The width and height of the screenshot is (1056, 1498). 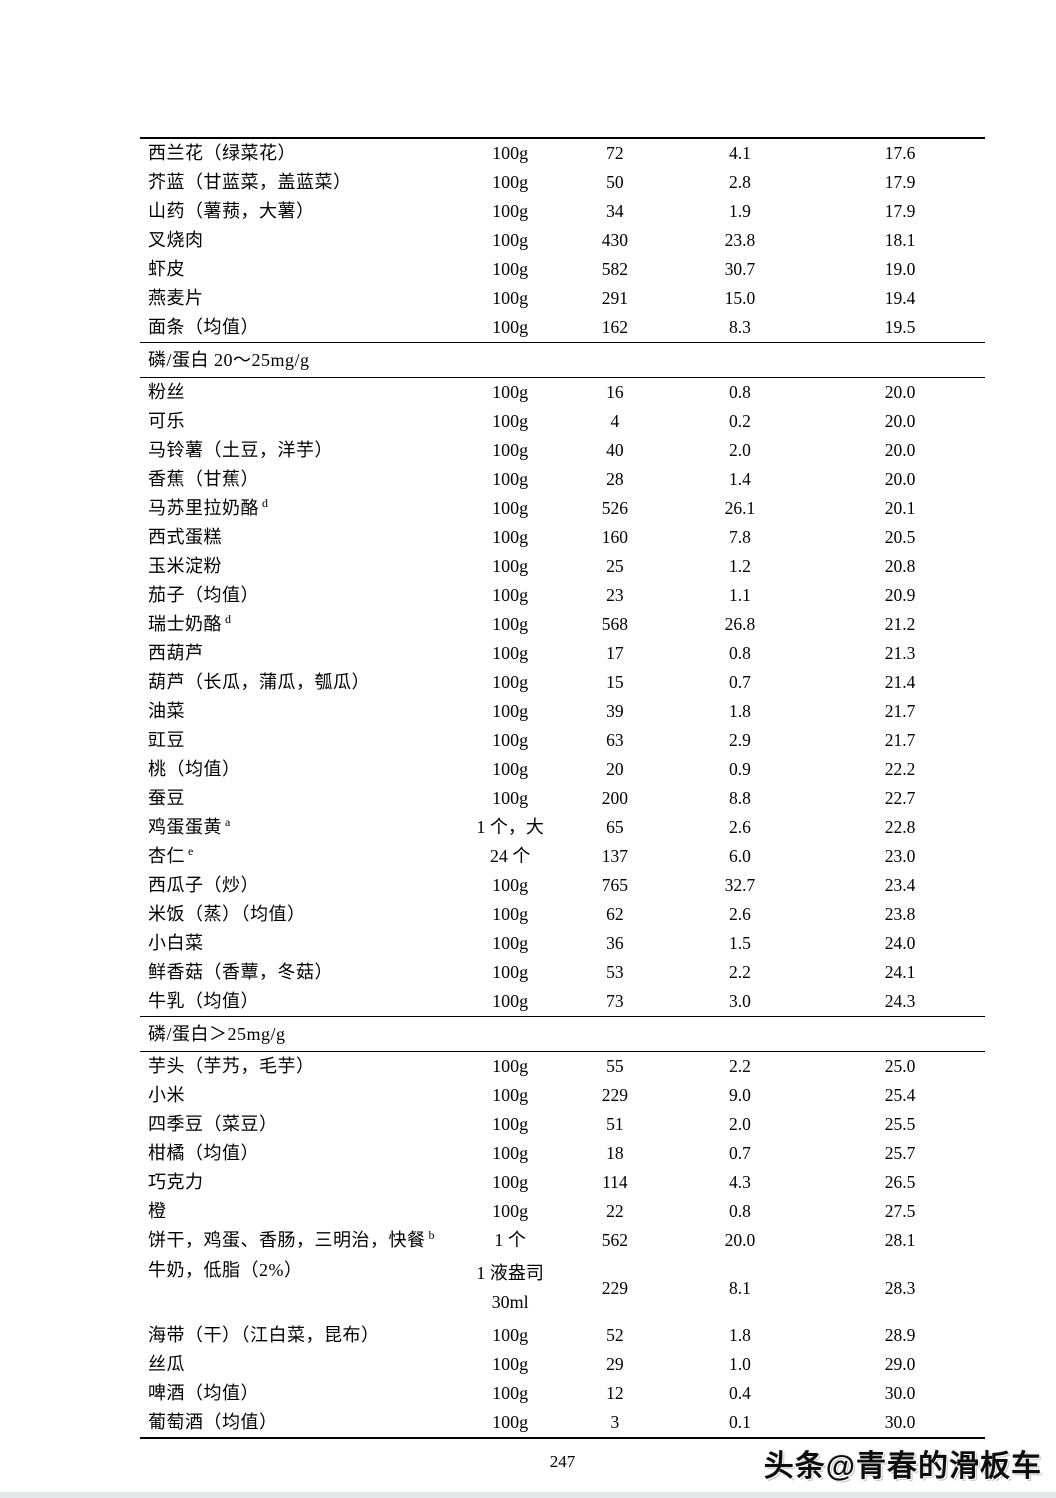 What do you see at coordinates (900, 1001) in the screenshot?
I see `value-cell-3: 24.3` at bounding box center [900, 1001].